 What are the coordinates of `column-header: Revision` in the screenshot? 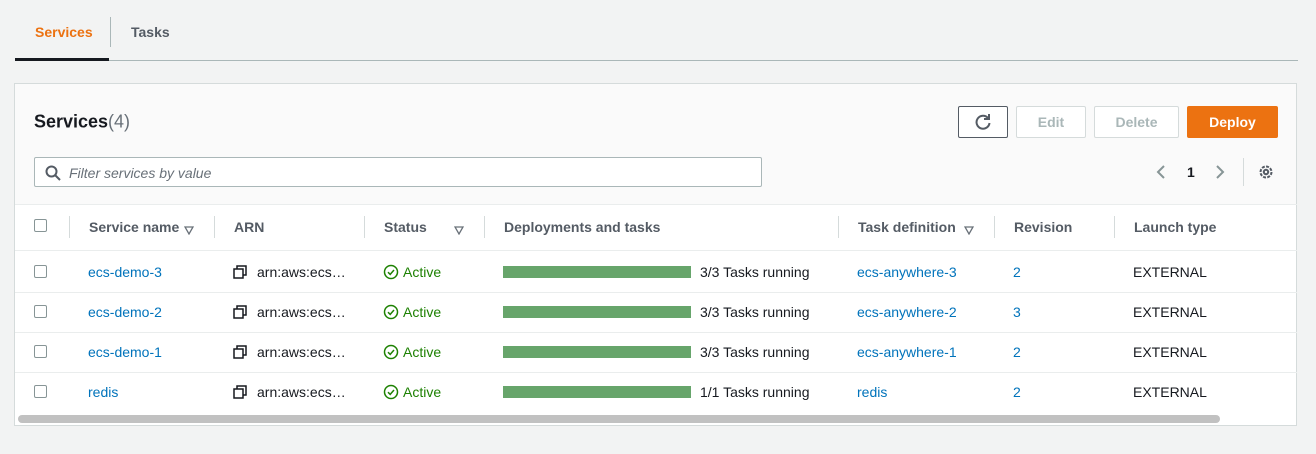 It's located at (1043, 227).